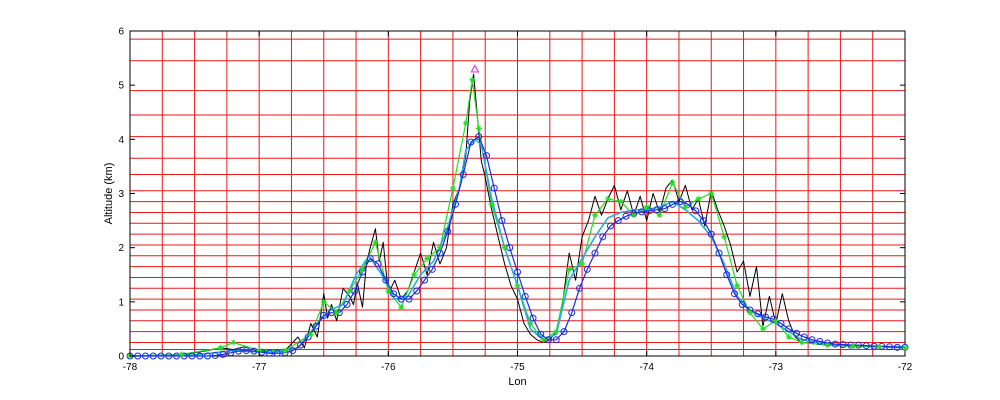  I want to click on x-tick-label: -75, so click(517, 367).